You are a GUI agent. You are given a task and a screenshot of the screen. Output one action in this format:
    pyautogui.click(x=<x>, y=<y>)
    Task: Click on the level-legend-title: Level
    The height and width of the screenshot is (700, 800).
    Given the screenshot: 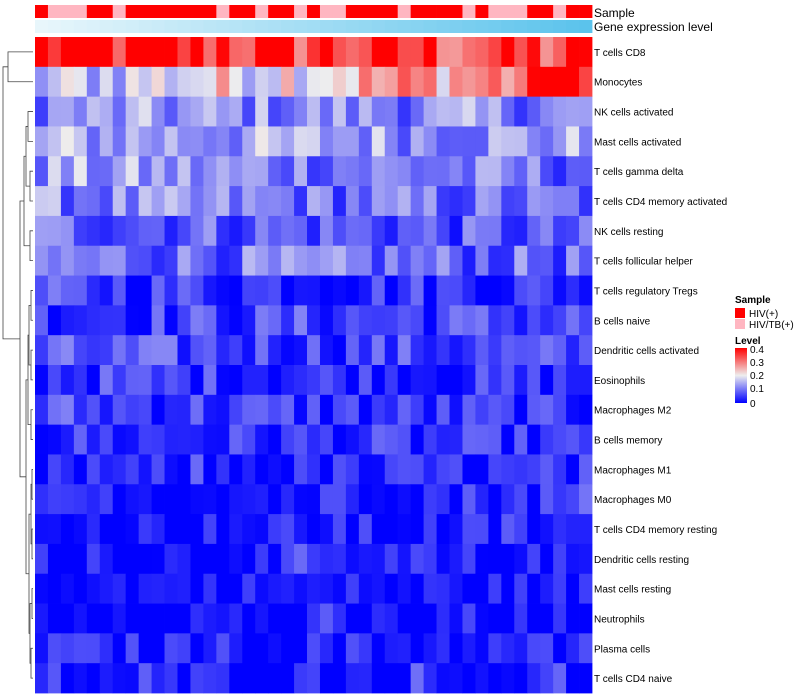 What is the action you would take?
    pyautogui.click(x=748, y=341)
    